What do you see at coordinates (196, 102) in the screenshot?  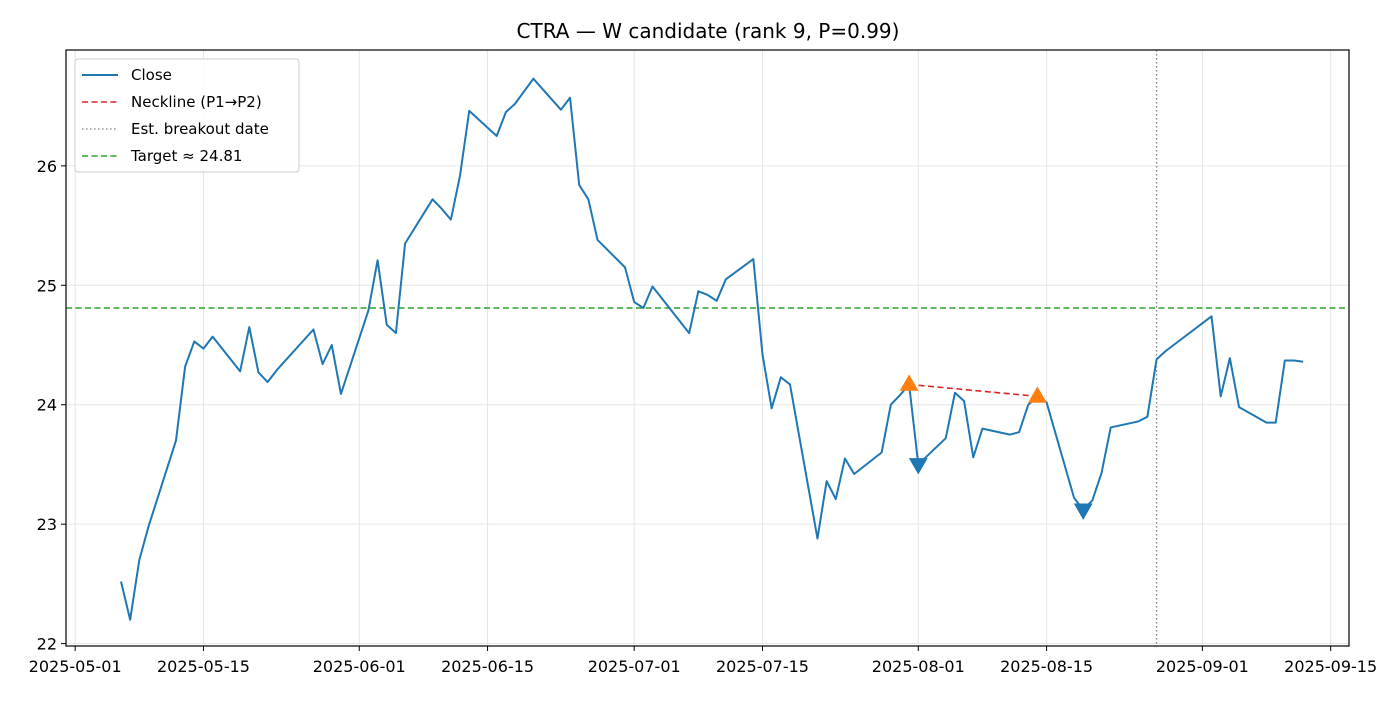 I see `legend-label: Neckline (P1→P2)` at bounding box center [196, 102].